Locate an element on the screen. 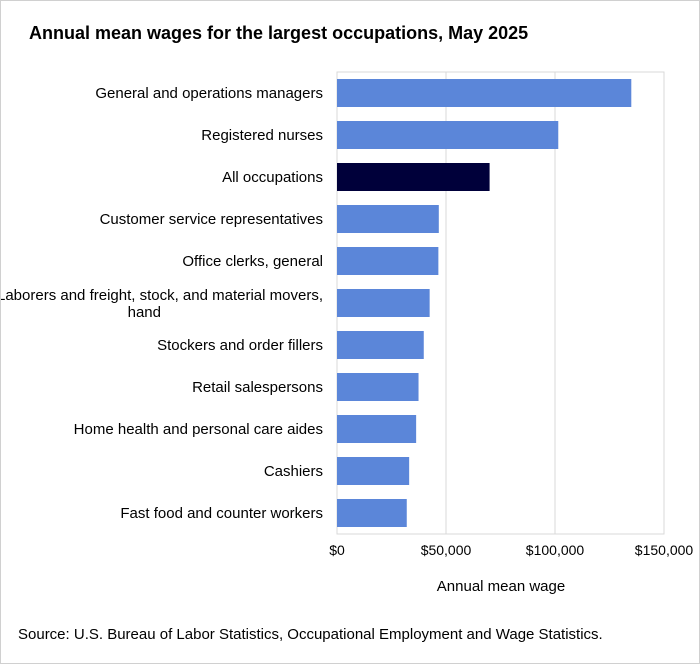  category-label: General and operations managers is located at coordinates (209, 93).